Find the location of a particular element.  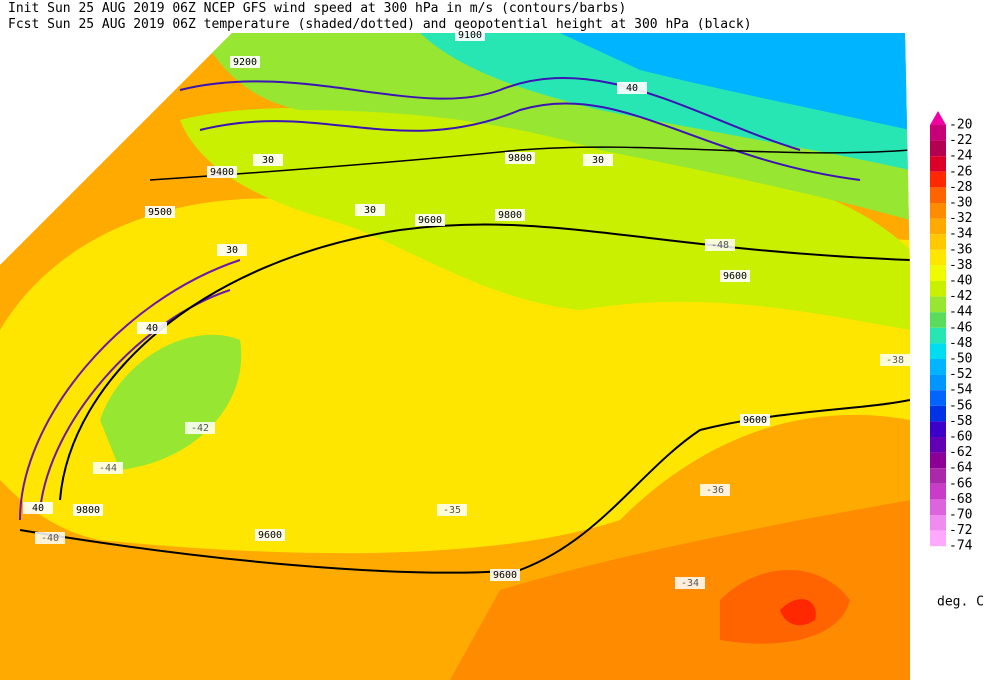

contour-label: -42 is located at coordinates (200, 428).